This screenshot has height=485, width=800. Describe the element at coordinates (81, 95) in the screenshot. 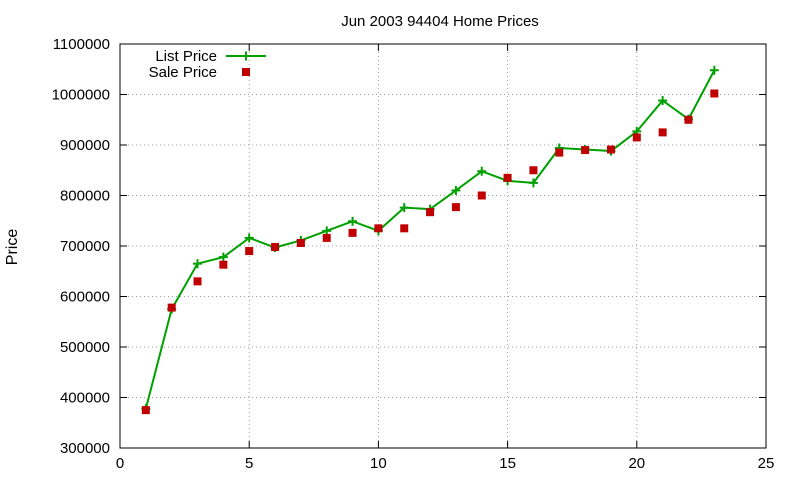

I see `y-tick-label: 1000000` at that location.